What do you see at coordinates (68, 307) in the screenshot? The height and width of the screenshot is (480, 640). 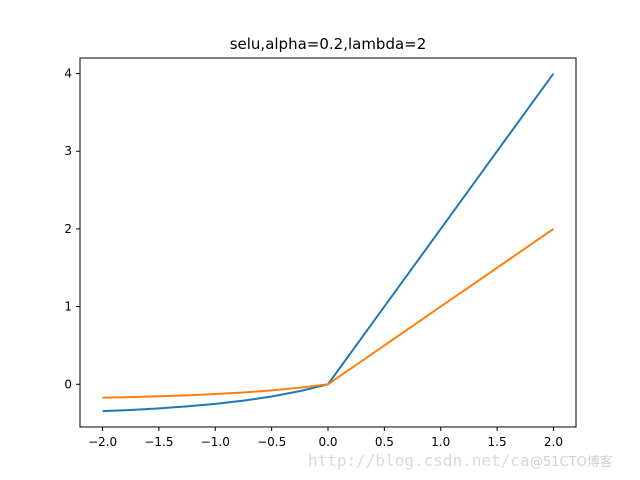 I see `y-tick-label: 1` at bounding box center [68, 307].